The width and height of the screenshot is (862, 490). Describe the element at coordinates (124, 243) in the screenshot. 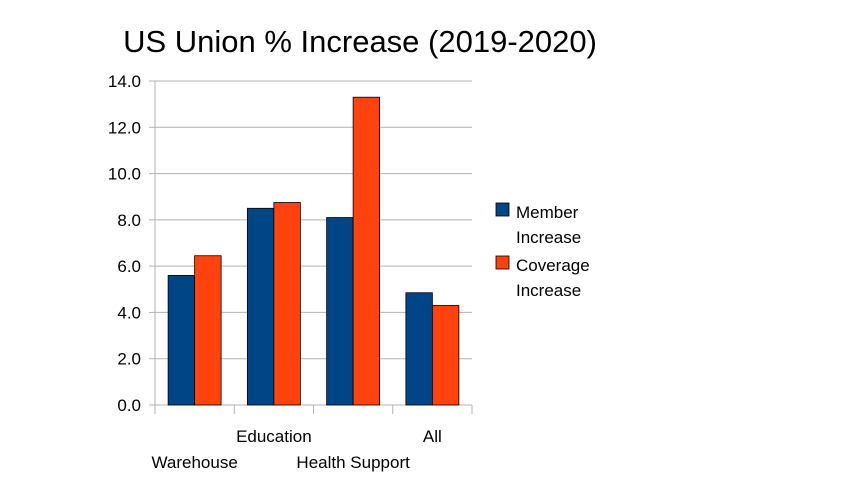

I see `y-tick-labels: 0.0 2.0 4.0 6.0 8.0 10.0 12.0 14.0` at that location.